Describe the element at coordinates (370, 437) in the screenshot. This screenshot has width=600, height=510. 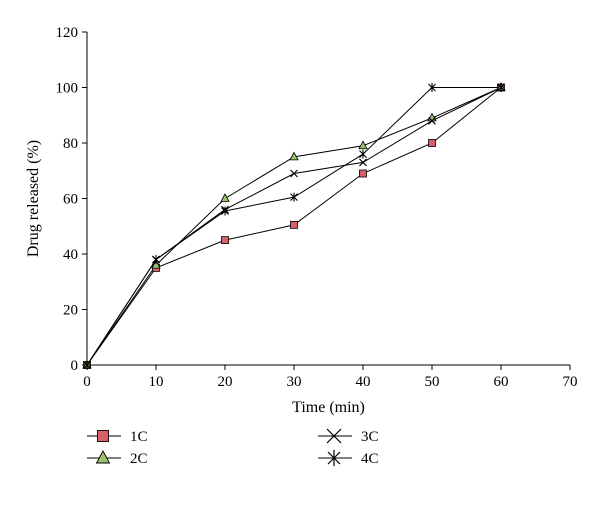
I see `legend-label-3c: 3C` at that location.